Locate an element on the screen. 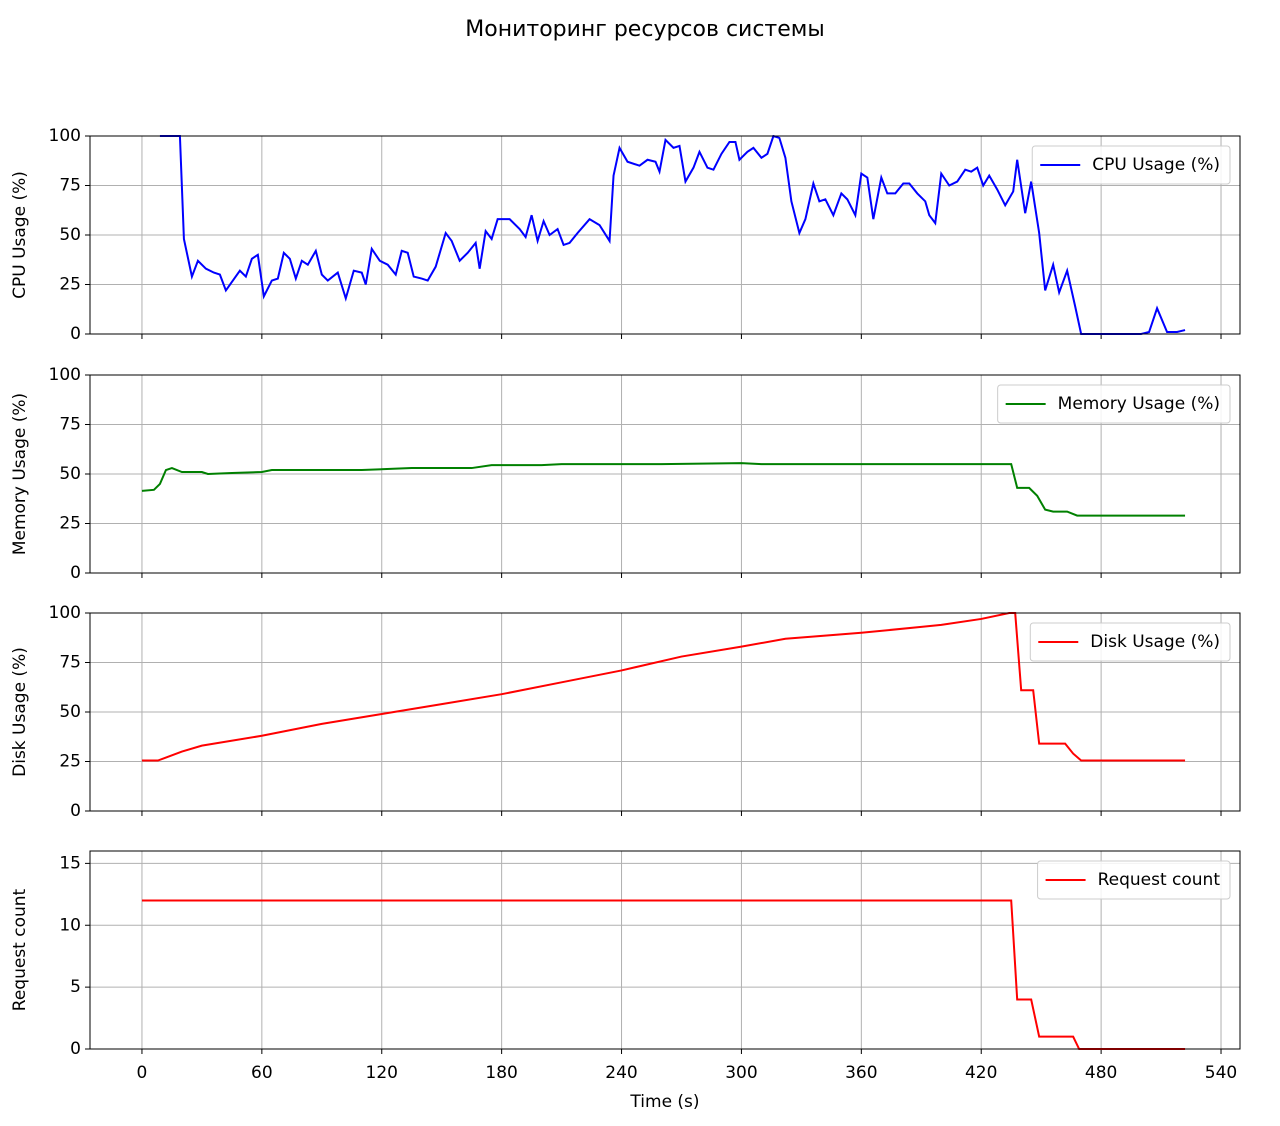  y-axis-label: Memory Usage (%) is located at coordinates (20, 474).